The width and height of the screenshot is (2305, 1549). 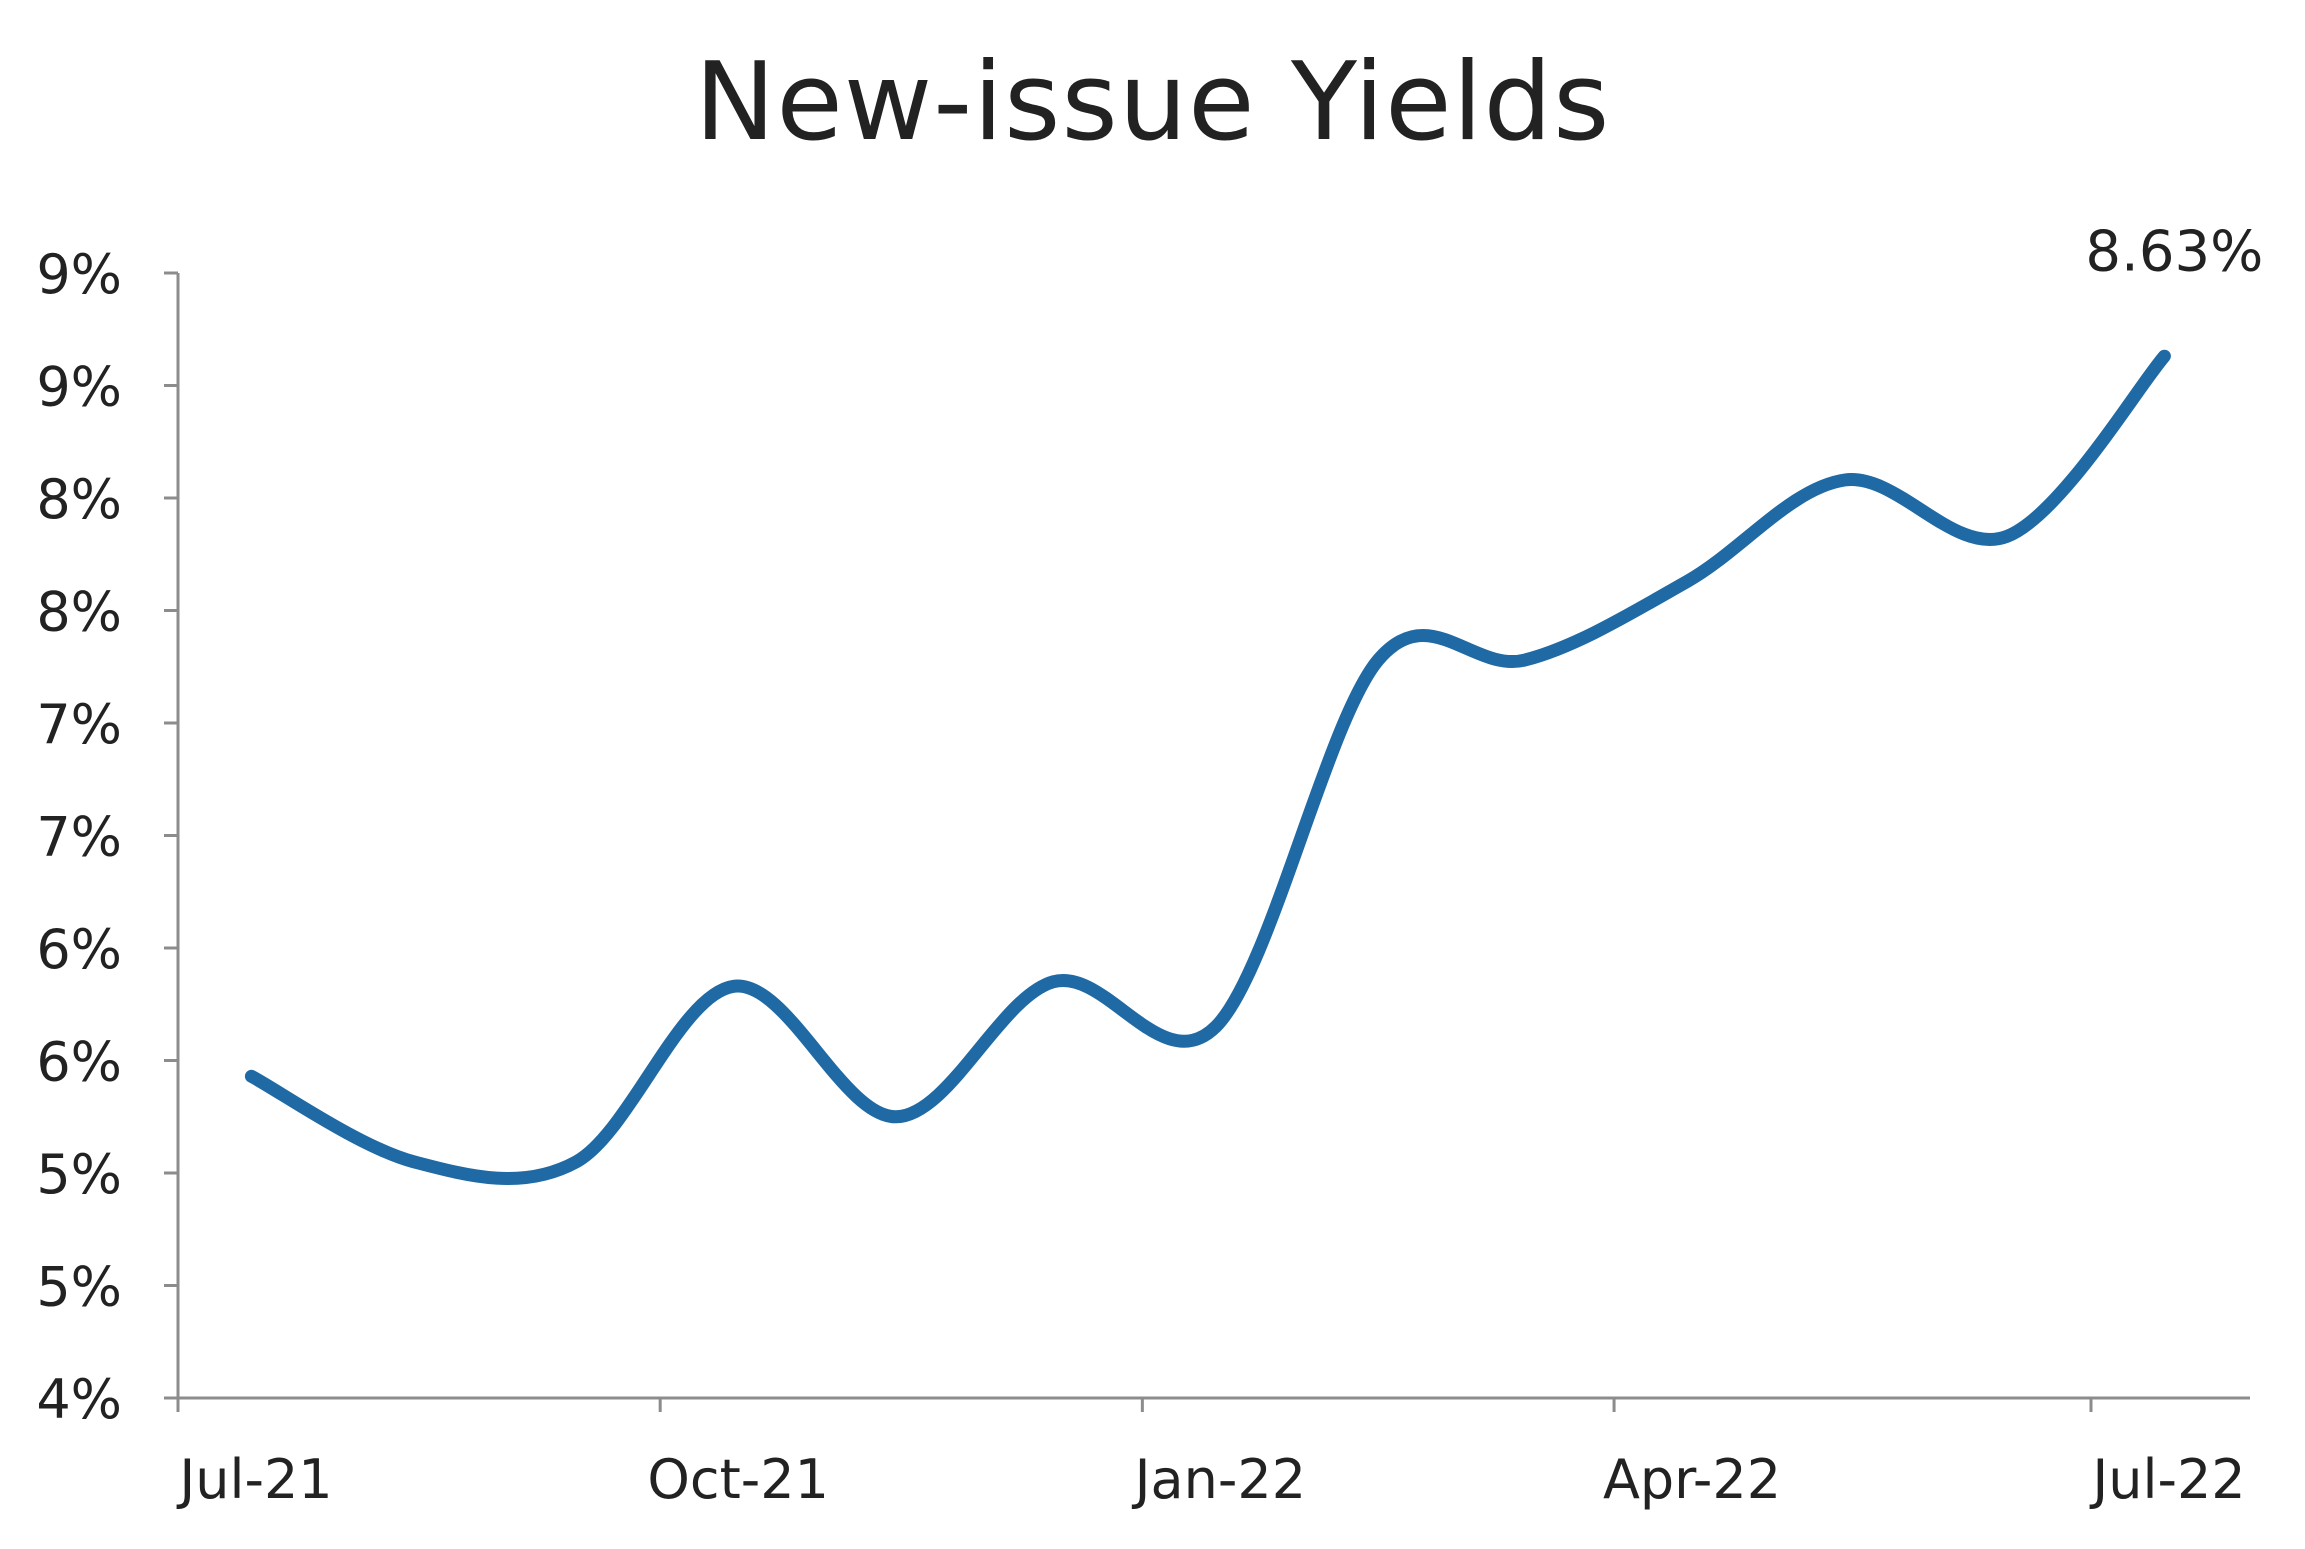 What do you see at coordinates (79, 1399) in the screenshot?
I see `y-tick-label: 4%` at bounding box center [79, 1399].